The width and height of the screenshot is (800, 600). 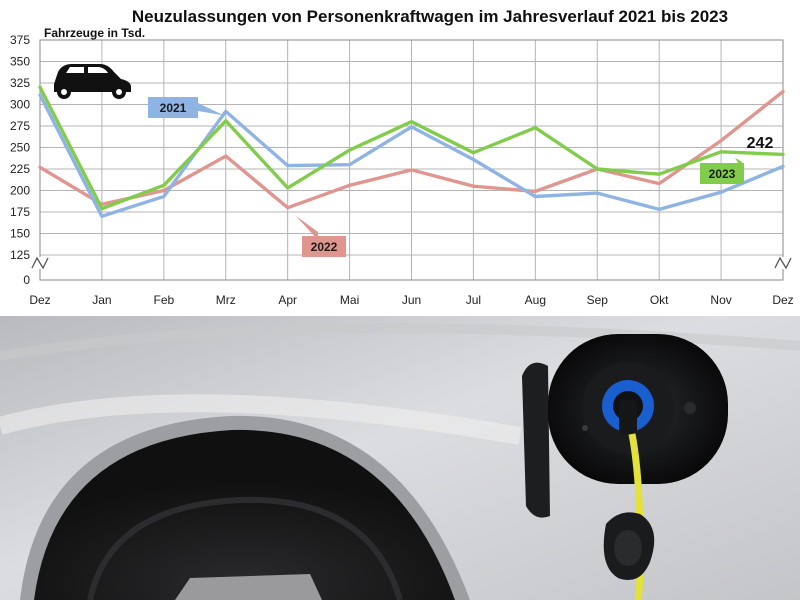 I want to click on series-label-2022: 2022, so click(x=324, y=247).